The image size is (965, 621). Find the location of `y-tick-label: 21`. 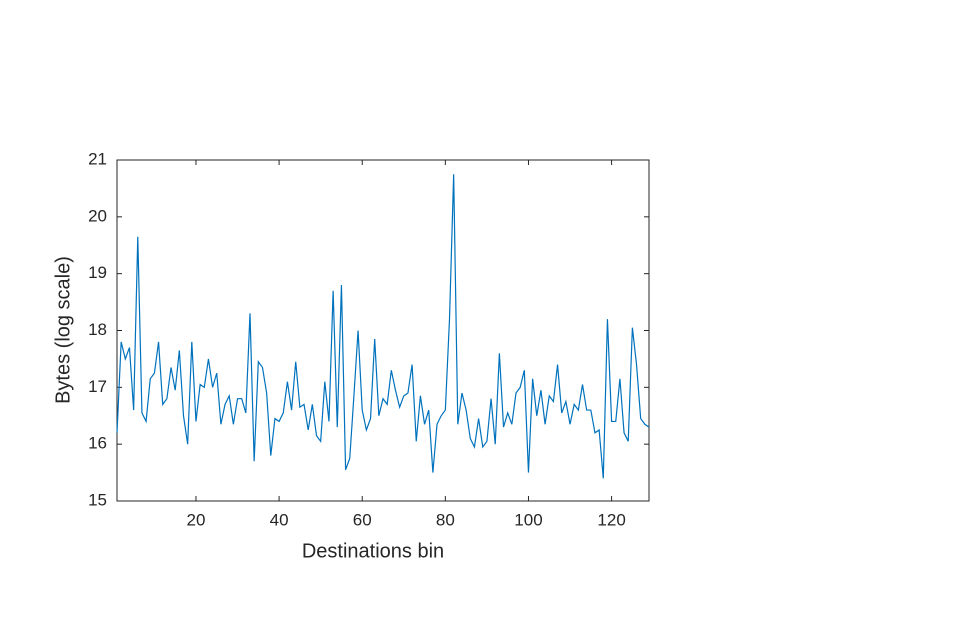

y-tick-label: 21 is located at coordinates (97, 158).